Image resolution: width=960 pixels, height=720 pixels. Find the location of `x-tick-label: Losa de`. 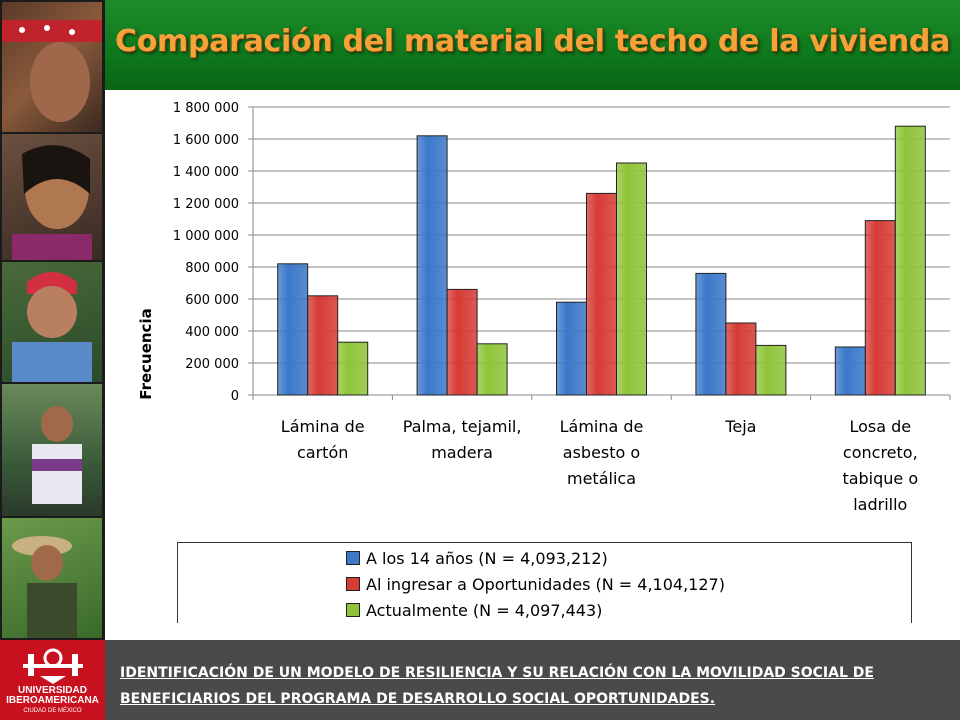

x-tick-label: Losa de is located at coordinates (880, 426).